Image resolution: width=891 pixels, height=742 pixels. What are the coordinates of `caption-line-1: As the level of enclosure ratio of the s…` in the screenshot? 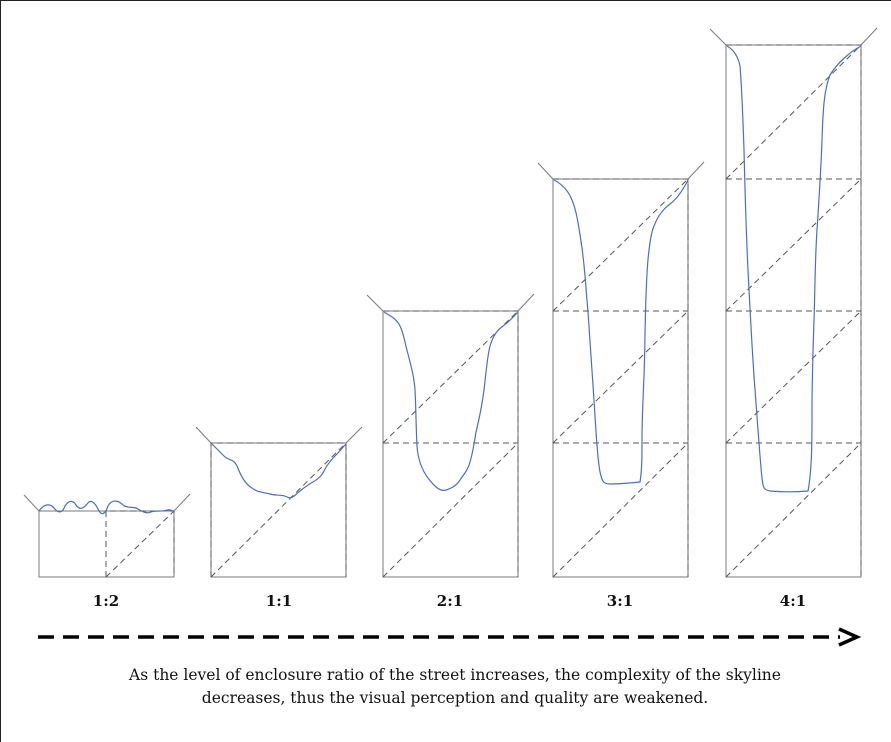 It's located at (455, 675).